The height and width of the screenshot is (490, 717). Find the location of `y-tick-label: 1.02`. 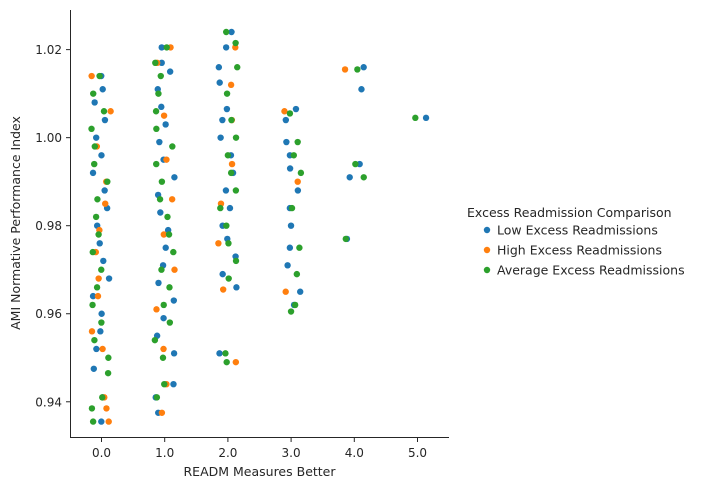

y-tick-label: 1.02 is located at coordinates (48, 50).